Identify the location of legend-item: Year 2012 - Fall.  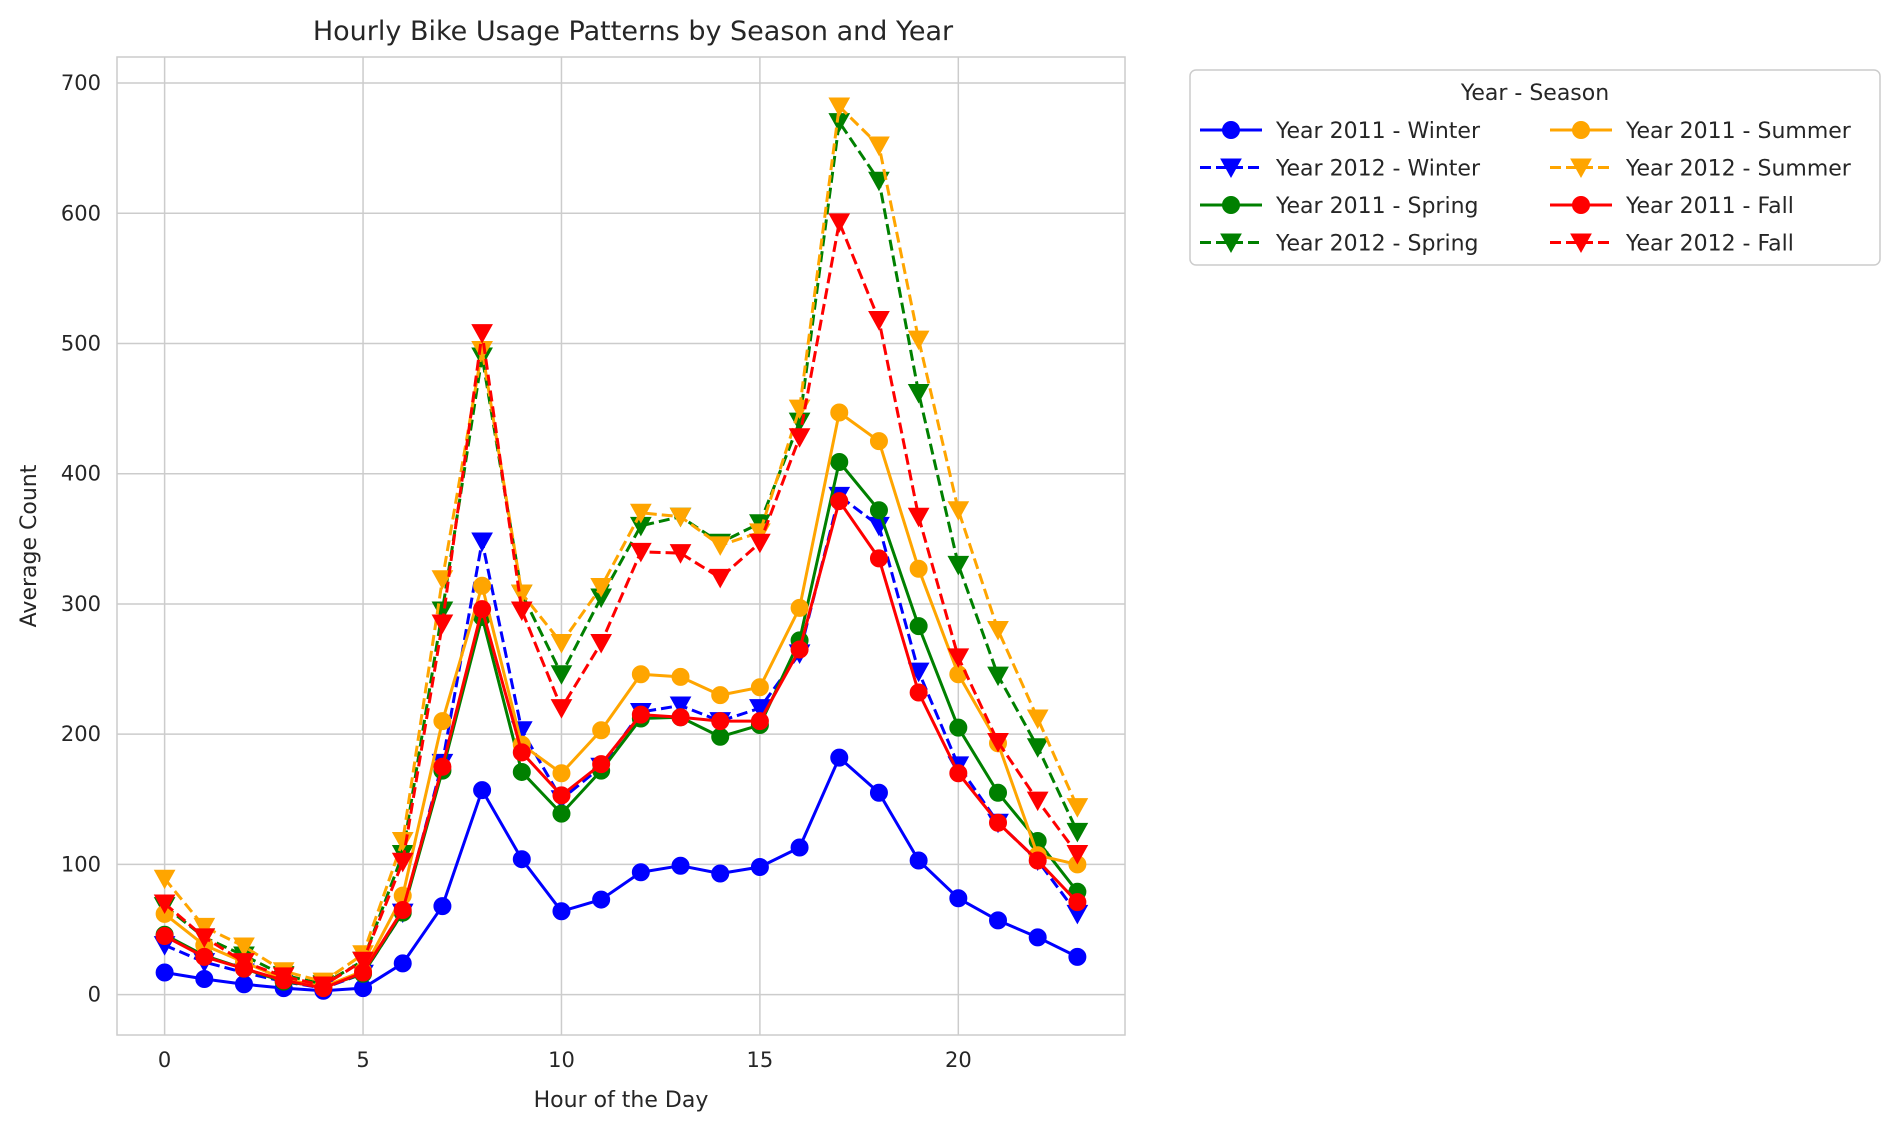
(1672, 244).